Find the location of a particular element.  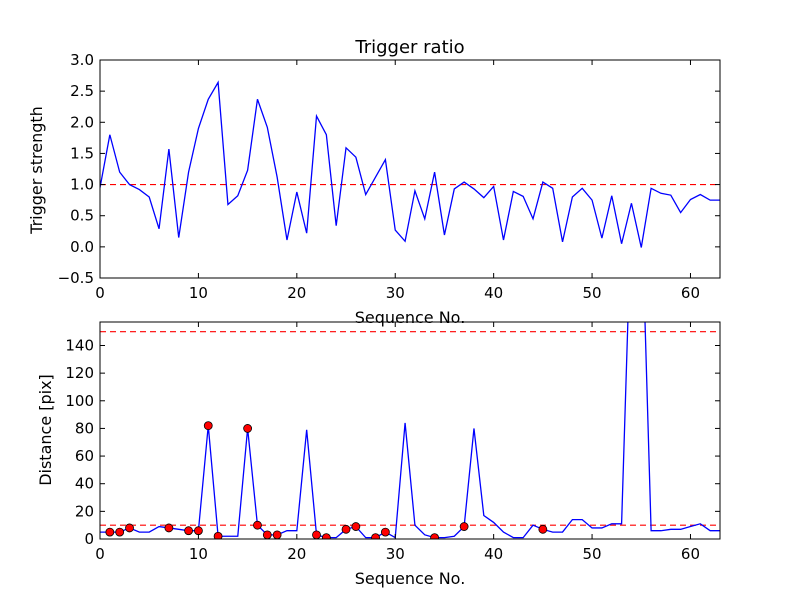

y-tick-label: 2.5 is located at coordinates (82, 91).